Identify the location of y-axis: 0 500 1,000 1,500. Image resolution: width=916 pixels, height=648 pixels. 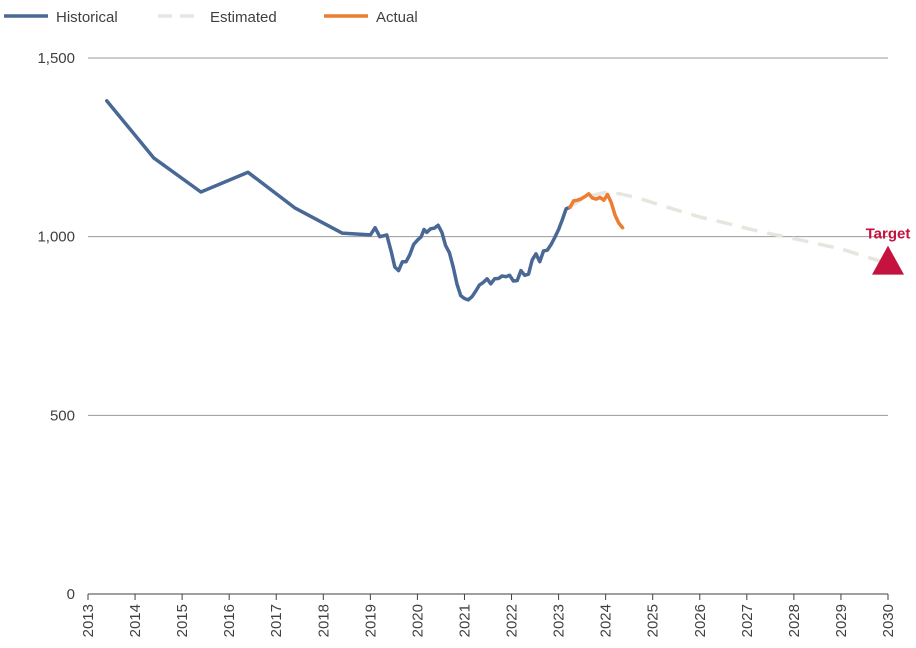
(56, 326).